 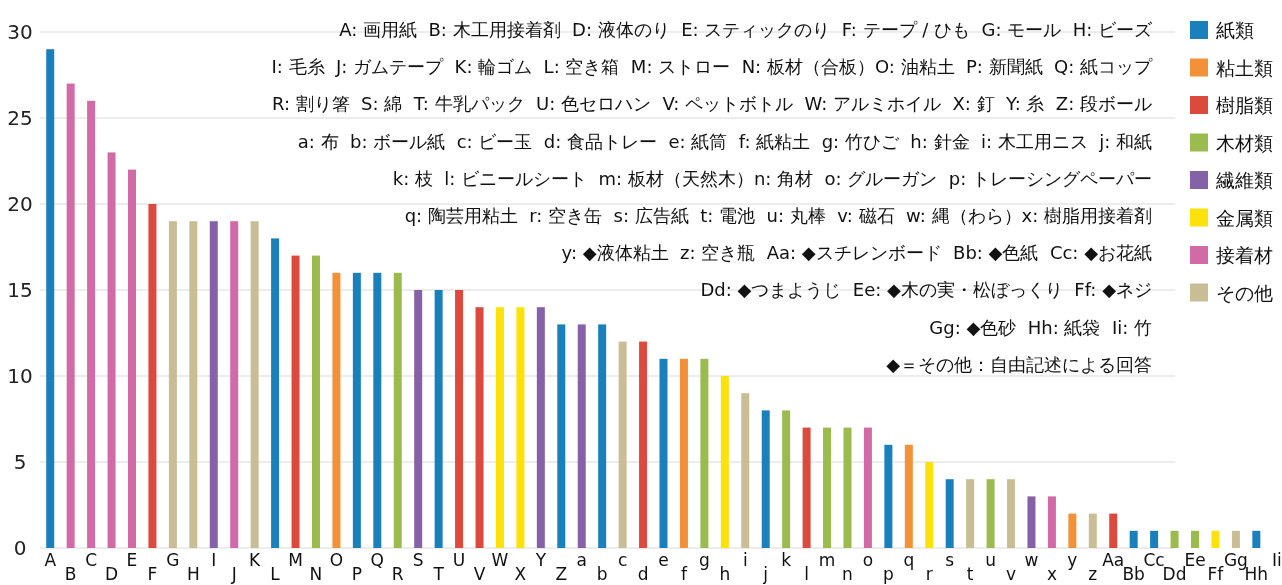 What do you see at coordinates (520, 574) in the screenshot?
I see `x-tick-label: X` at bounding box center [520, 574].